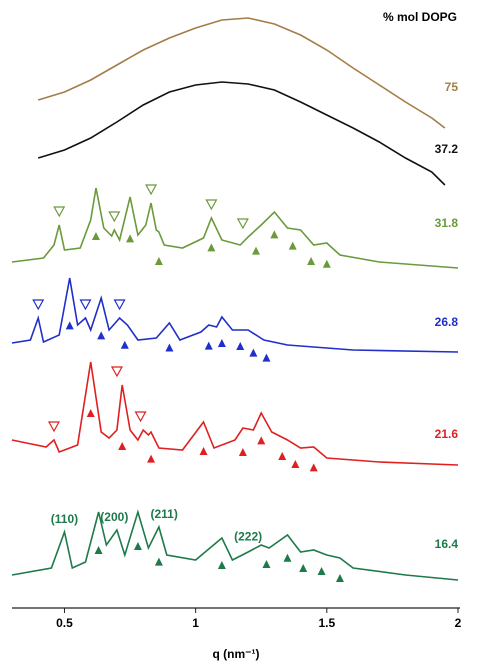 This screenshot has width=483, height=671. Describe the element at coordinates (64, 623) in the screenshot. I see `x-tick-label: 0.5` at that location.